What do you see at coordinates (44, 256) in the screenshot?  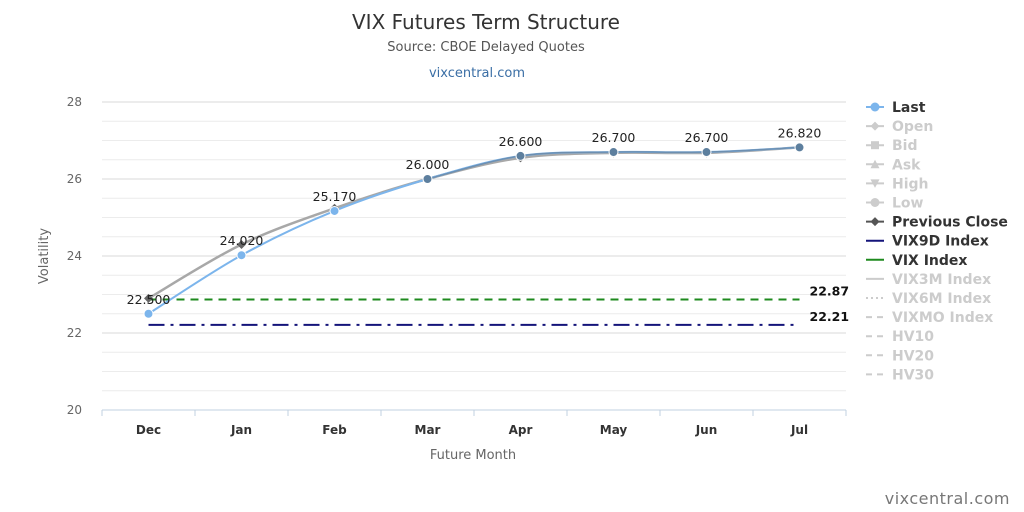 I see `y-axis-title: Volatility` at bounding box center [44, 256].